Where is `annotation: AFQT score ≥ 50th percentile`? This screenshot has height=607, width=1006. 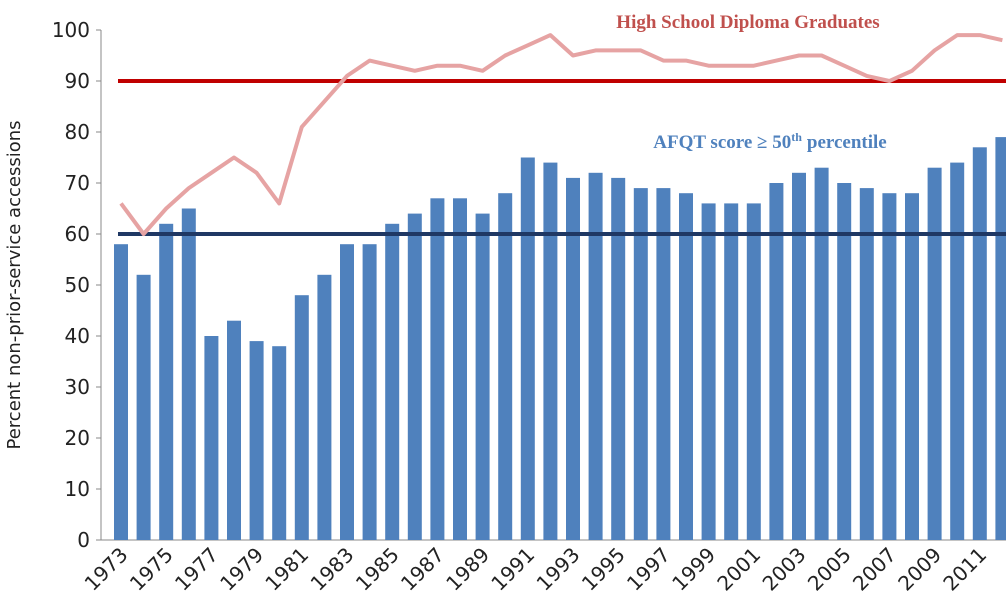 annotation: AFQT score ≥ 50th percentile is located at coordinates (769, 141).